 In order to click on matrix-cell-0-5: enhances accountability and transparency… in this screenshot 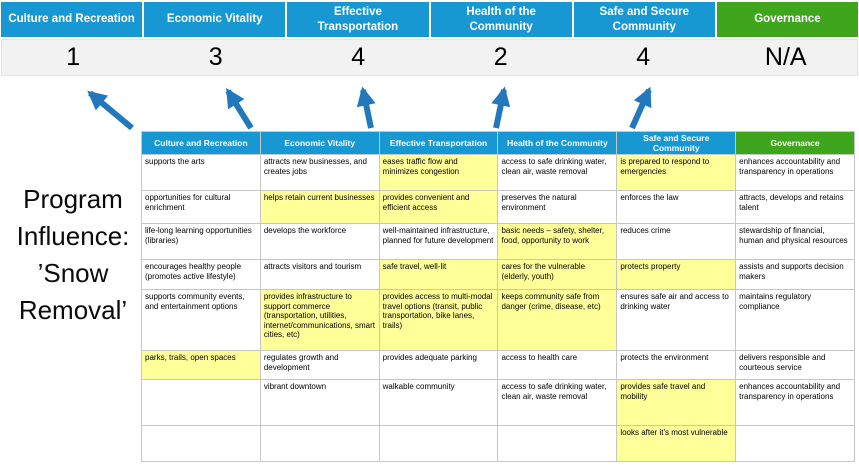, I will do `click(795, 173)`.